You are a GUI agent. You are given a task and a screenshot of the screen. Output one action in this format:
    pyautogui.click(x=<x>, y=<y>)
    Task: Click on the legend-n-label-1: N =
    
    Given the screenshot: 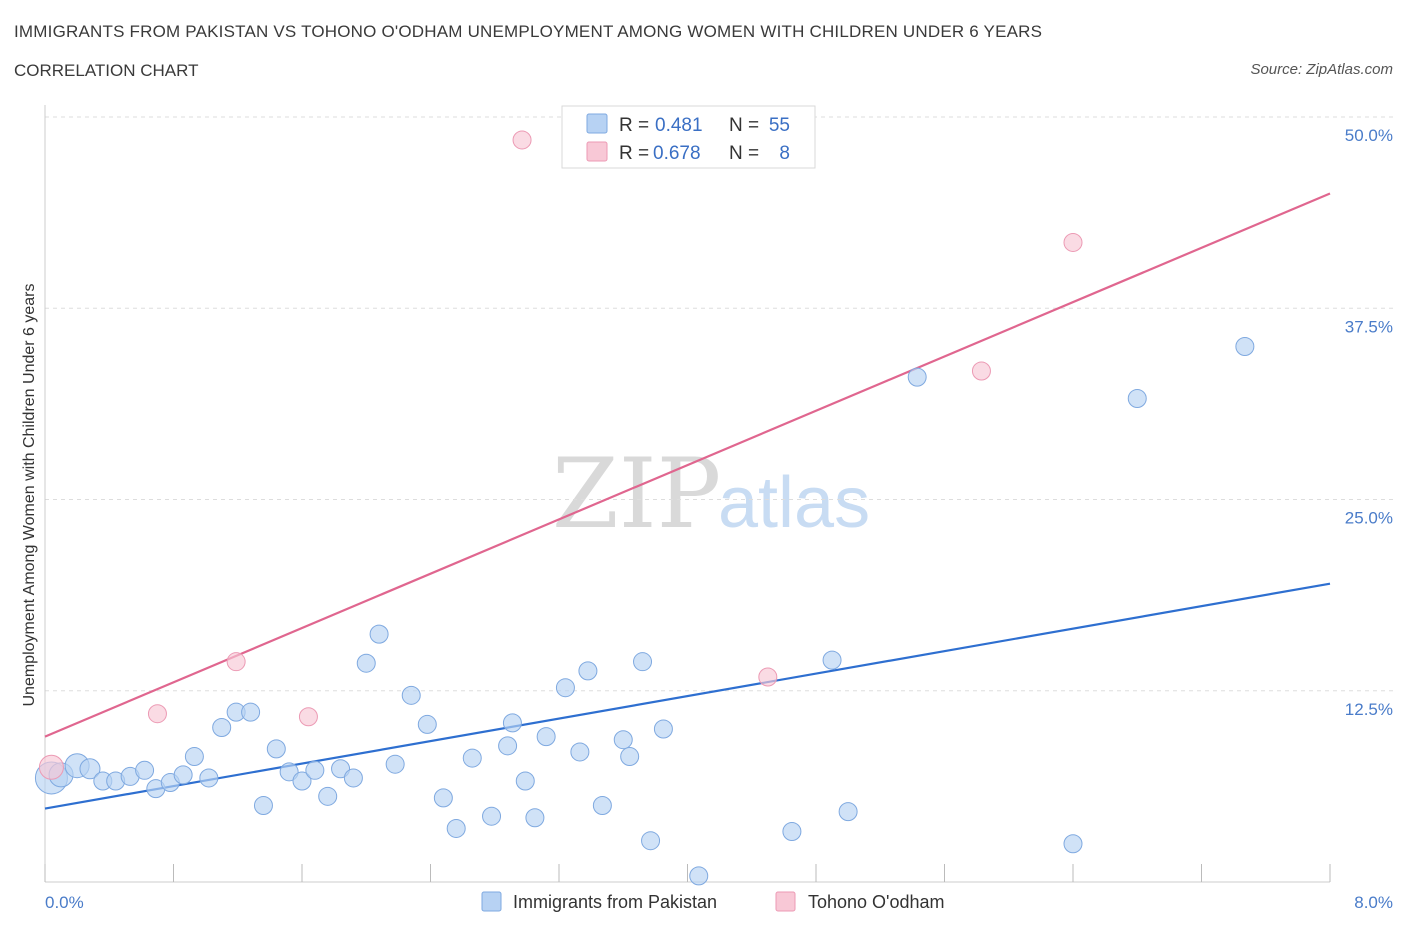 What is the action you would take?
    pyautogui.click(x=744, y=125)
    